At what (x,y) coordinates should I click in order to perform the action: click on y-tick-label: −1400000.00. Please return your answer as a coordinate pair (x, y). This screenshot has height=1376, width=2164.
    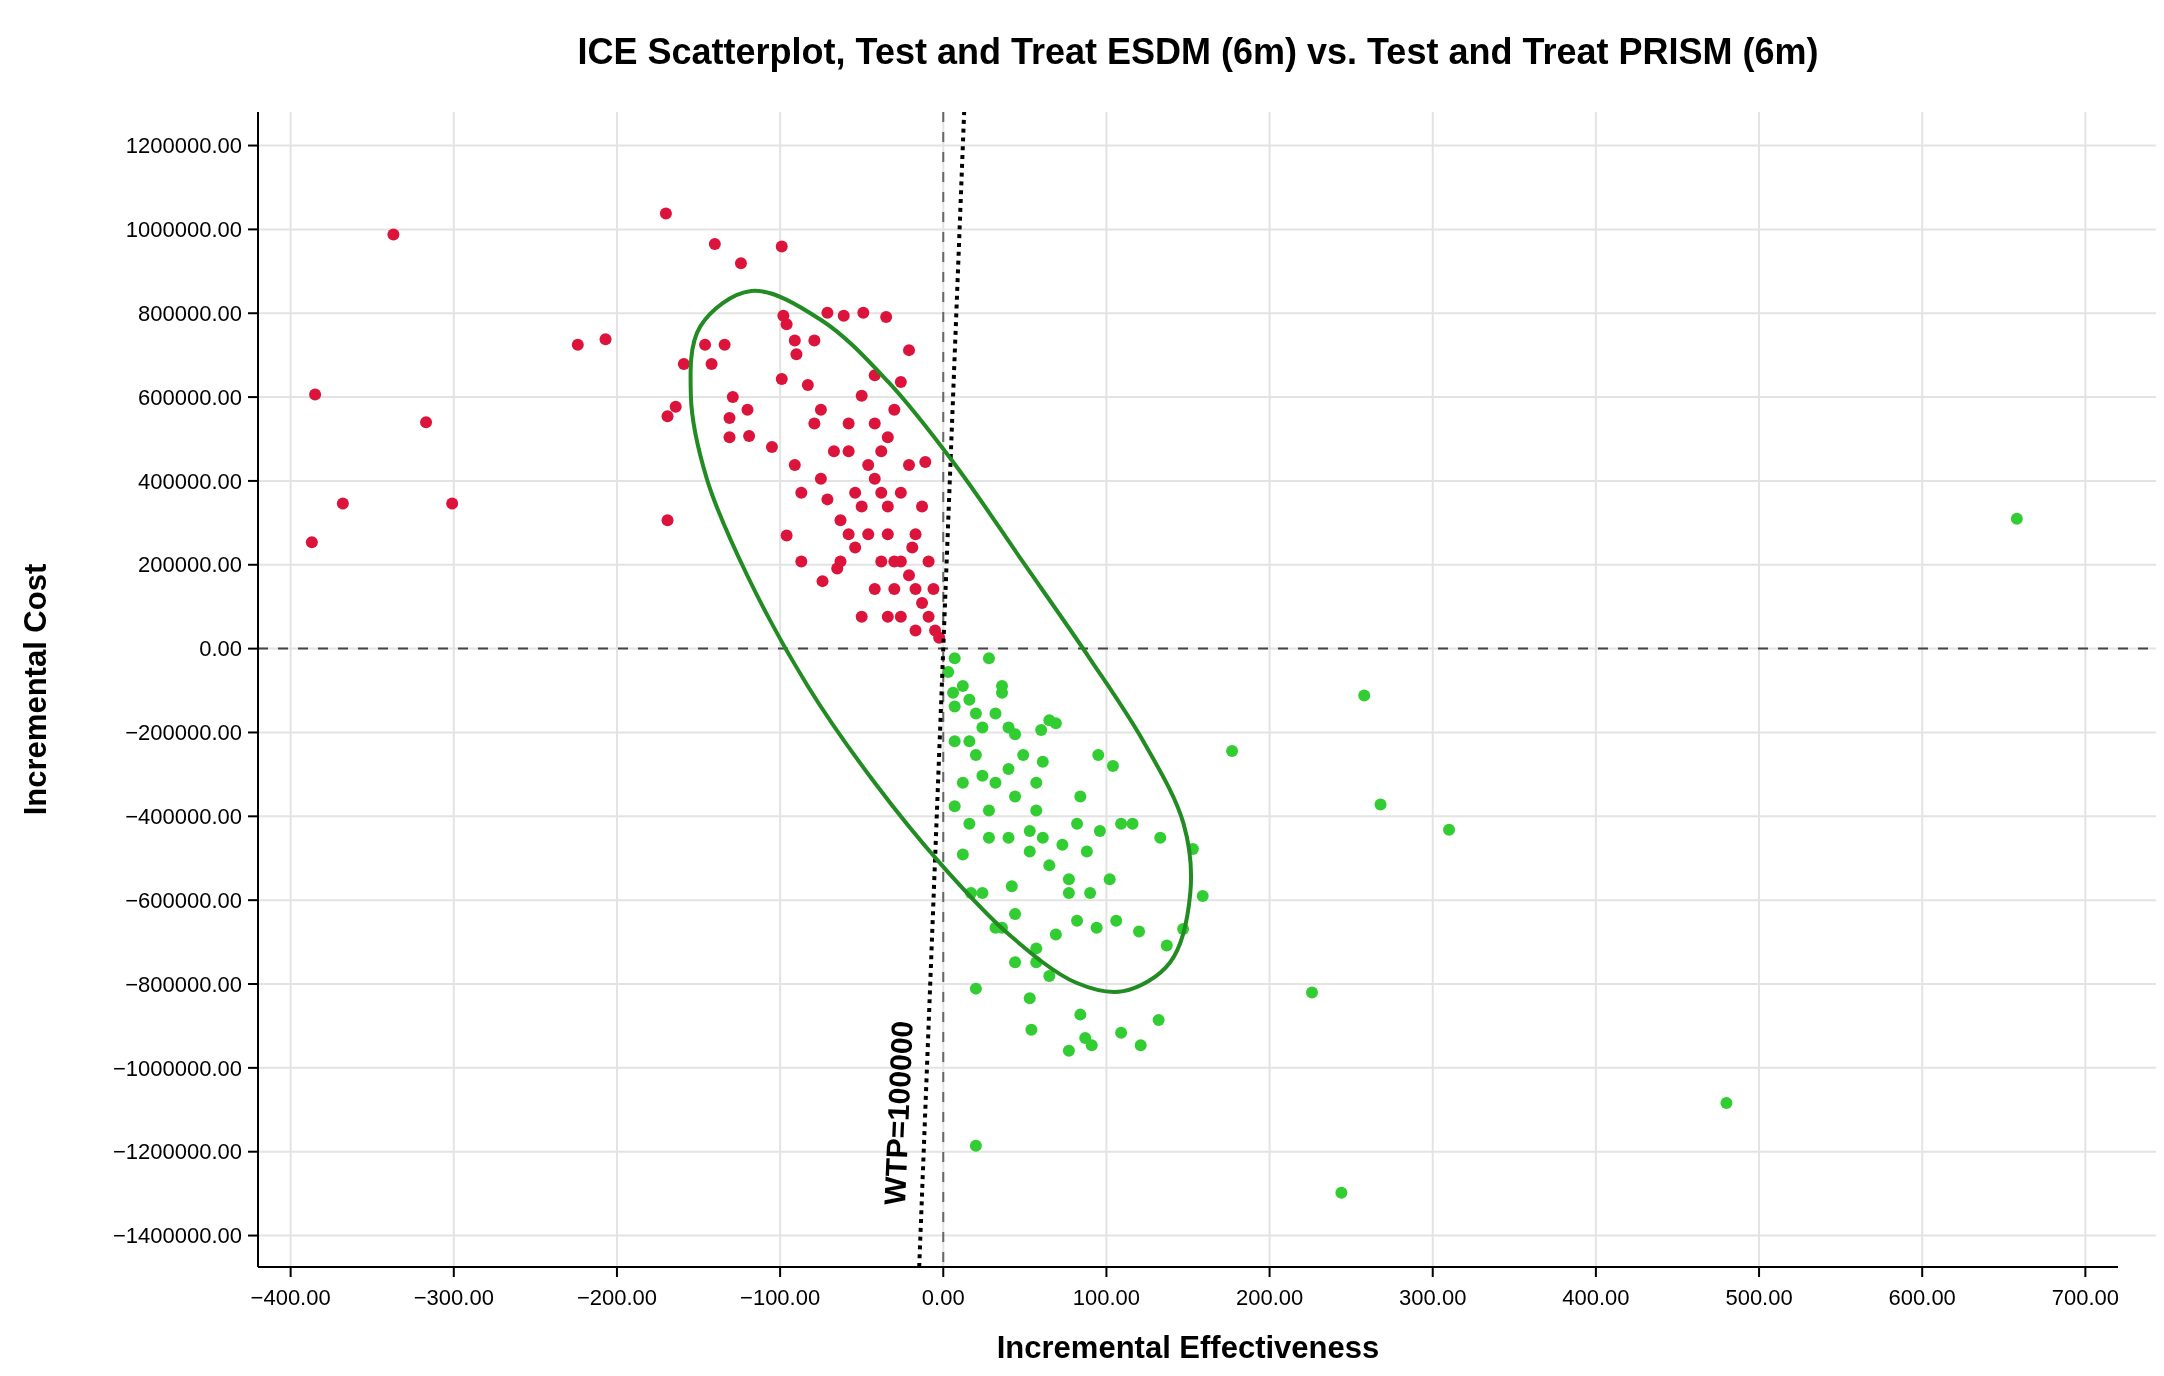
    Looking at the image, I should click on (177, 1236).